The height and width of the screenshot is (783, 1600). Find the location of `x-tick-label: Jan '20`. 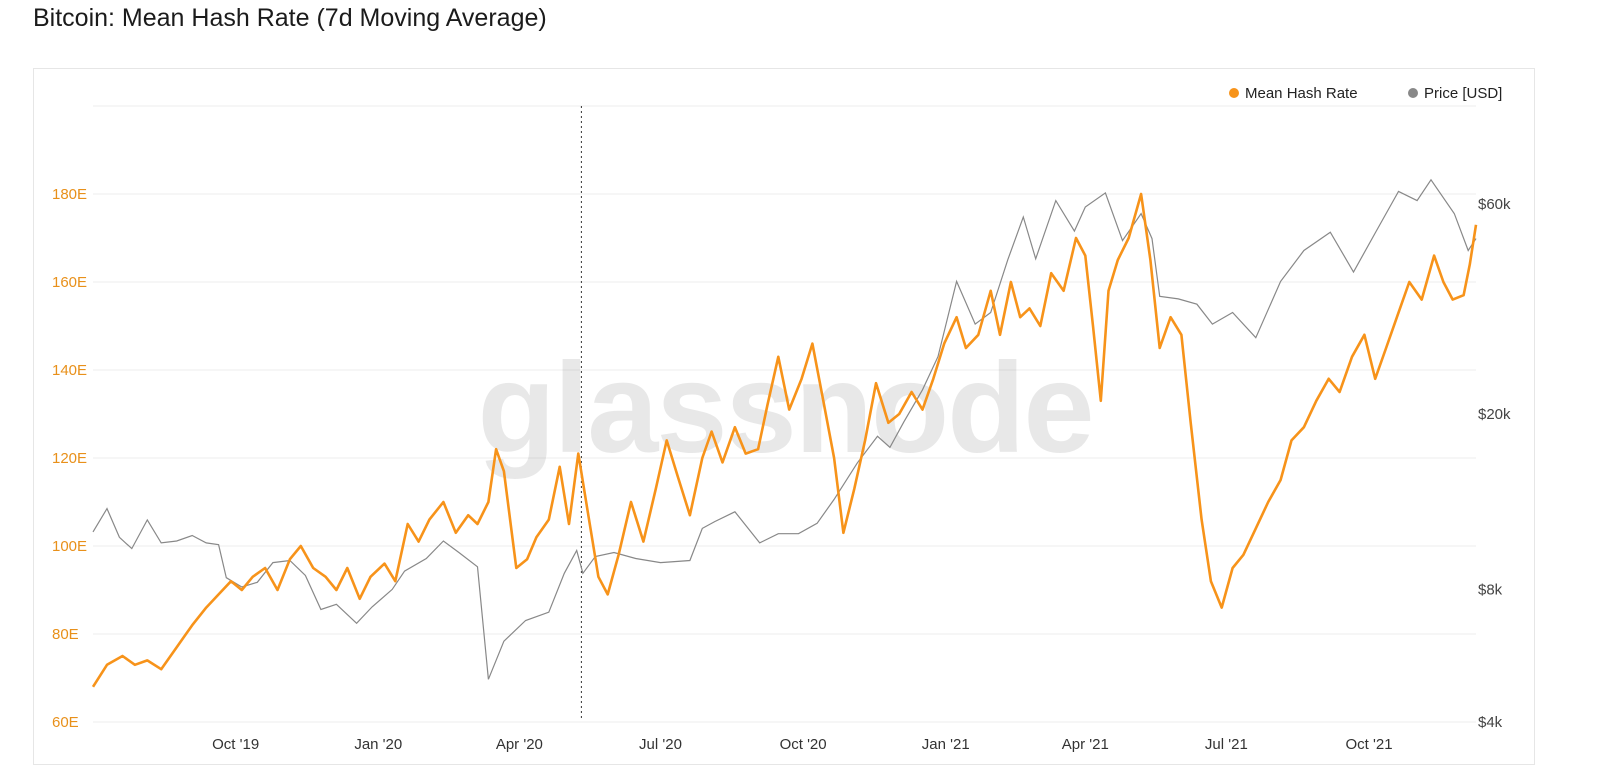

x-tick-label: Jan '20 is located at coordinates (378, 744).